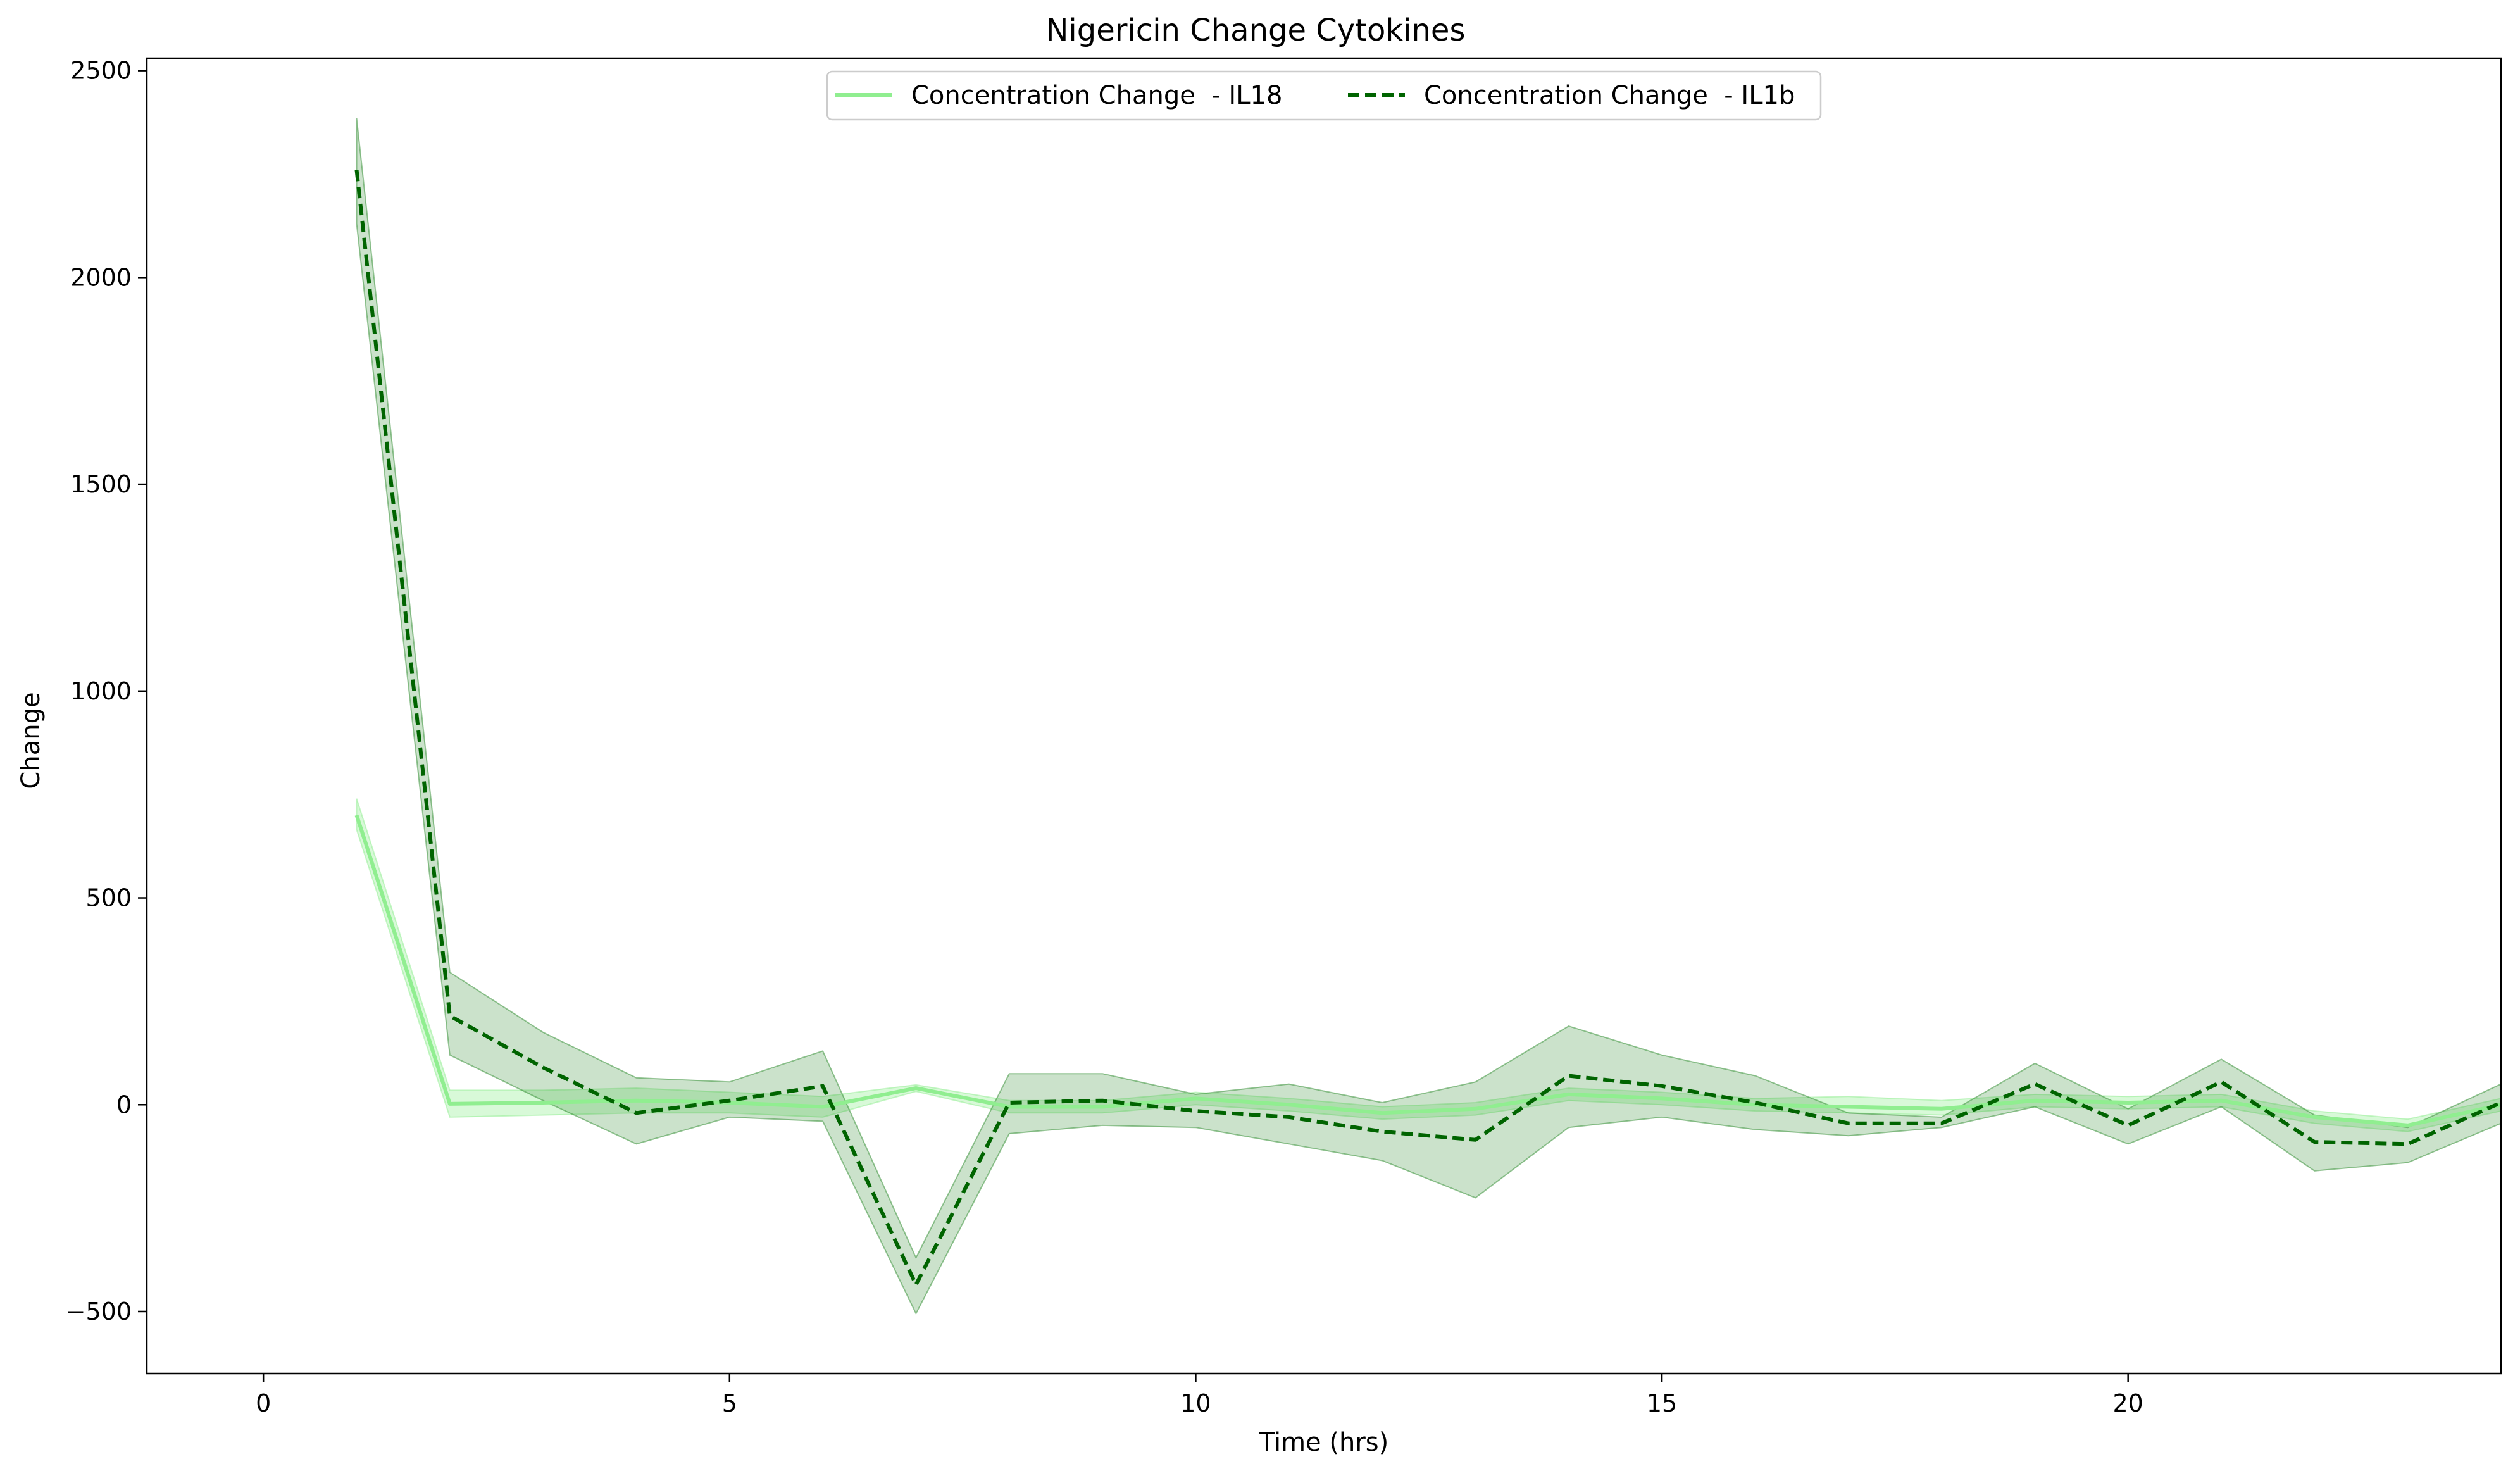 The height and width of the screenshot is (1478, 2520). What do you see at coordinates (1195, 1403) in the screenshot?
I see `x-tick-label: 10` at bounding box center [1195, 1403].